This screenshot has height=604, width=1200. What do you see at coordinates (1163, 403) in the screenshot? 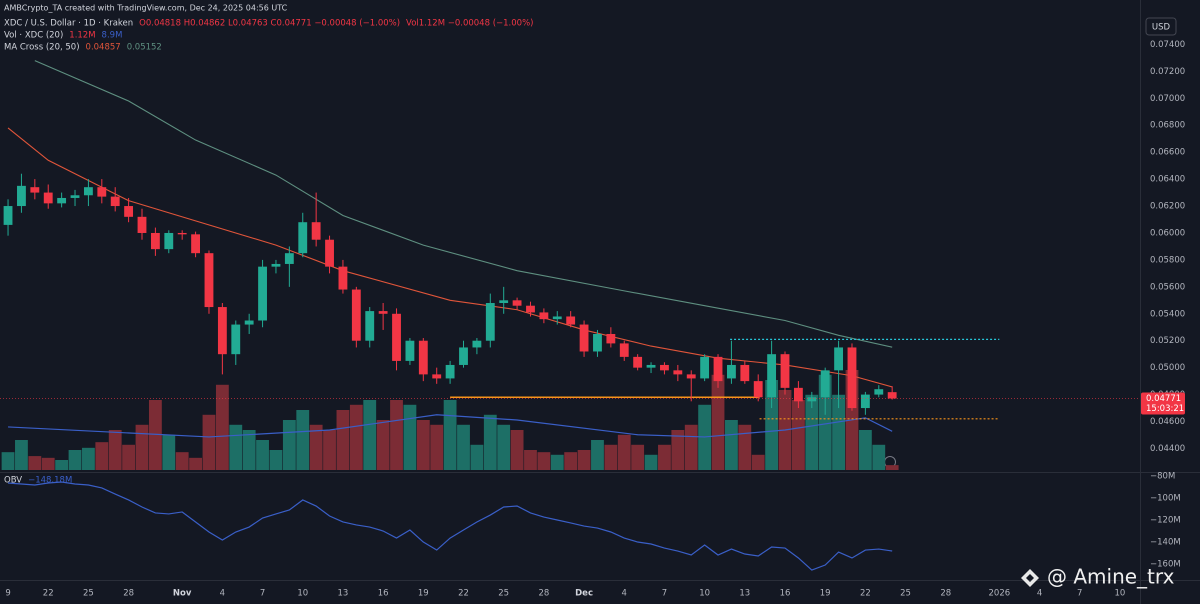
I see `last-price-tag` at bounding box center [1163, 403].